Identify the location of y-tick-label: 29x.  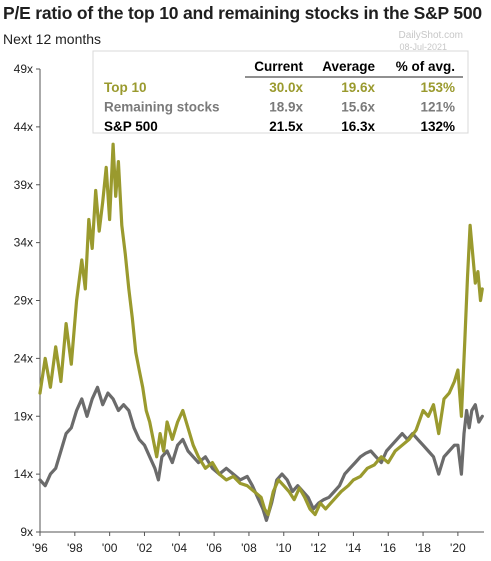
(23, 301).